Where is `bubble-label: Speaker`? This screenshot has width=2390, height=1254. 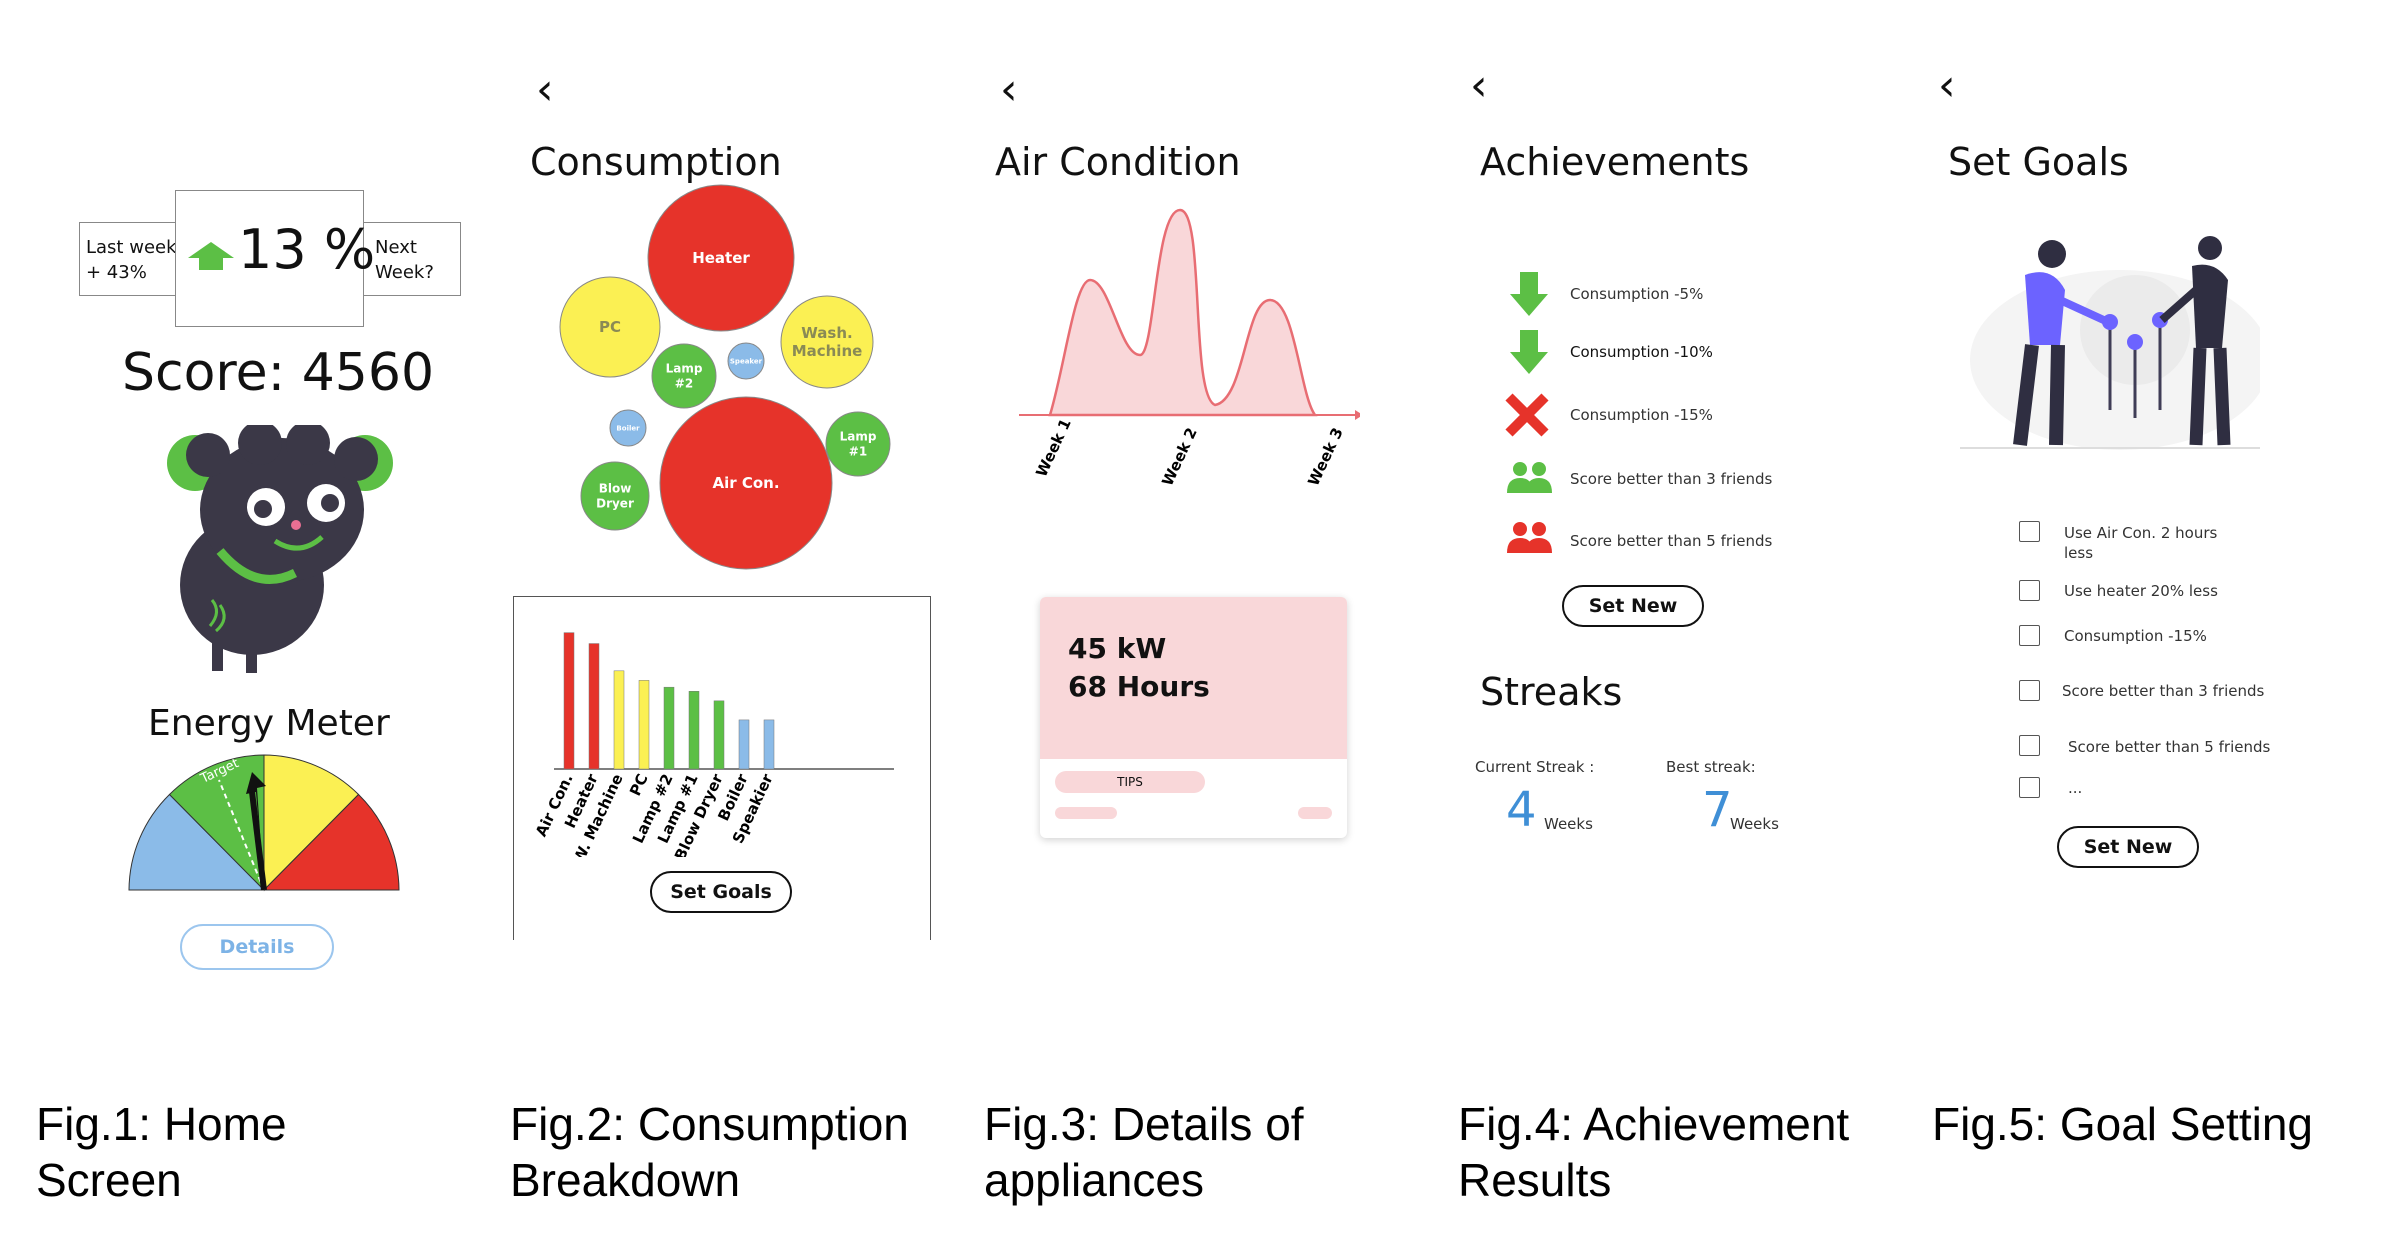 bubble-label: Speaker is located at coordinates (746, 361).